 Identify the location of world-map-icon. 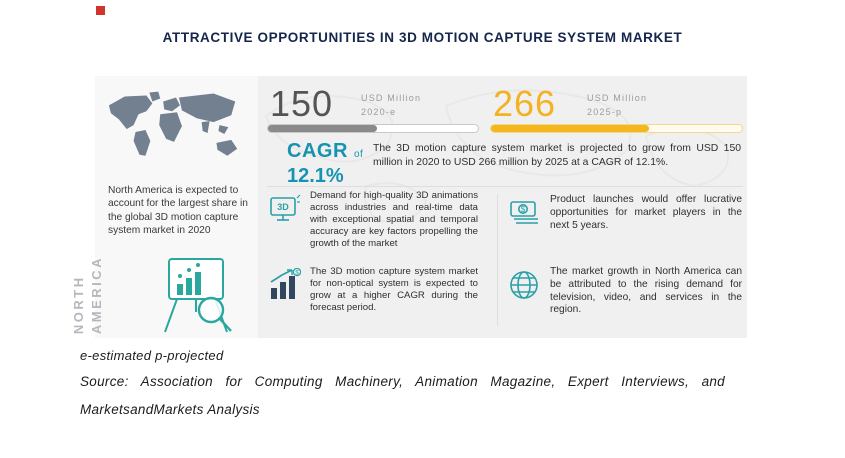
(173, 123).